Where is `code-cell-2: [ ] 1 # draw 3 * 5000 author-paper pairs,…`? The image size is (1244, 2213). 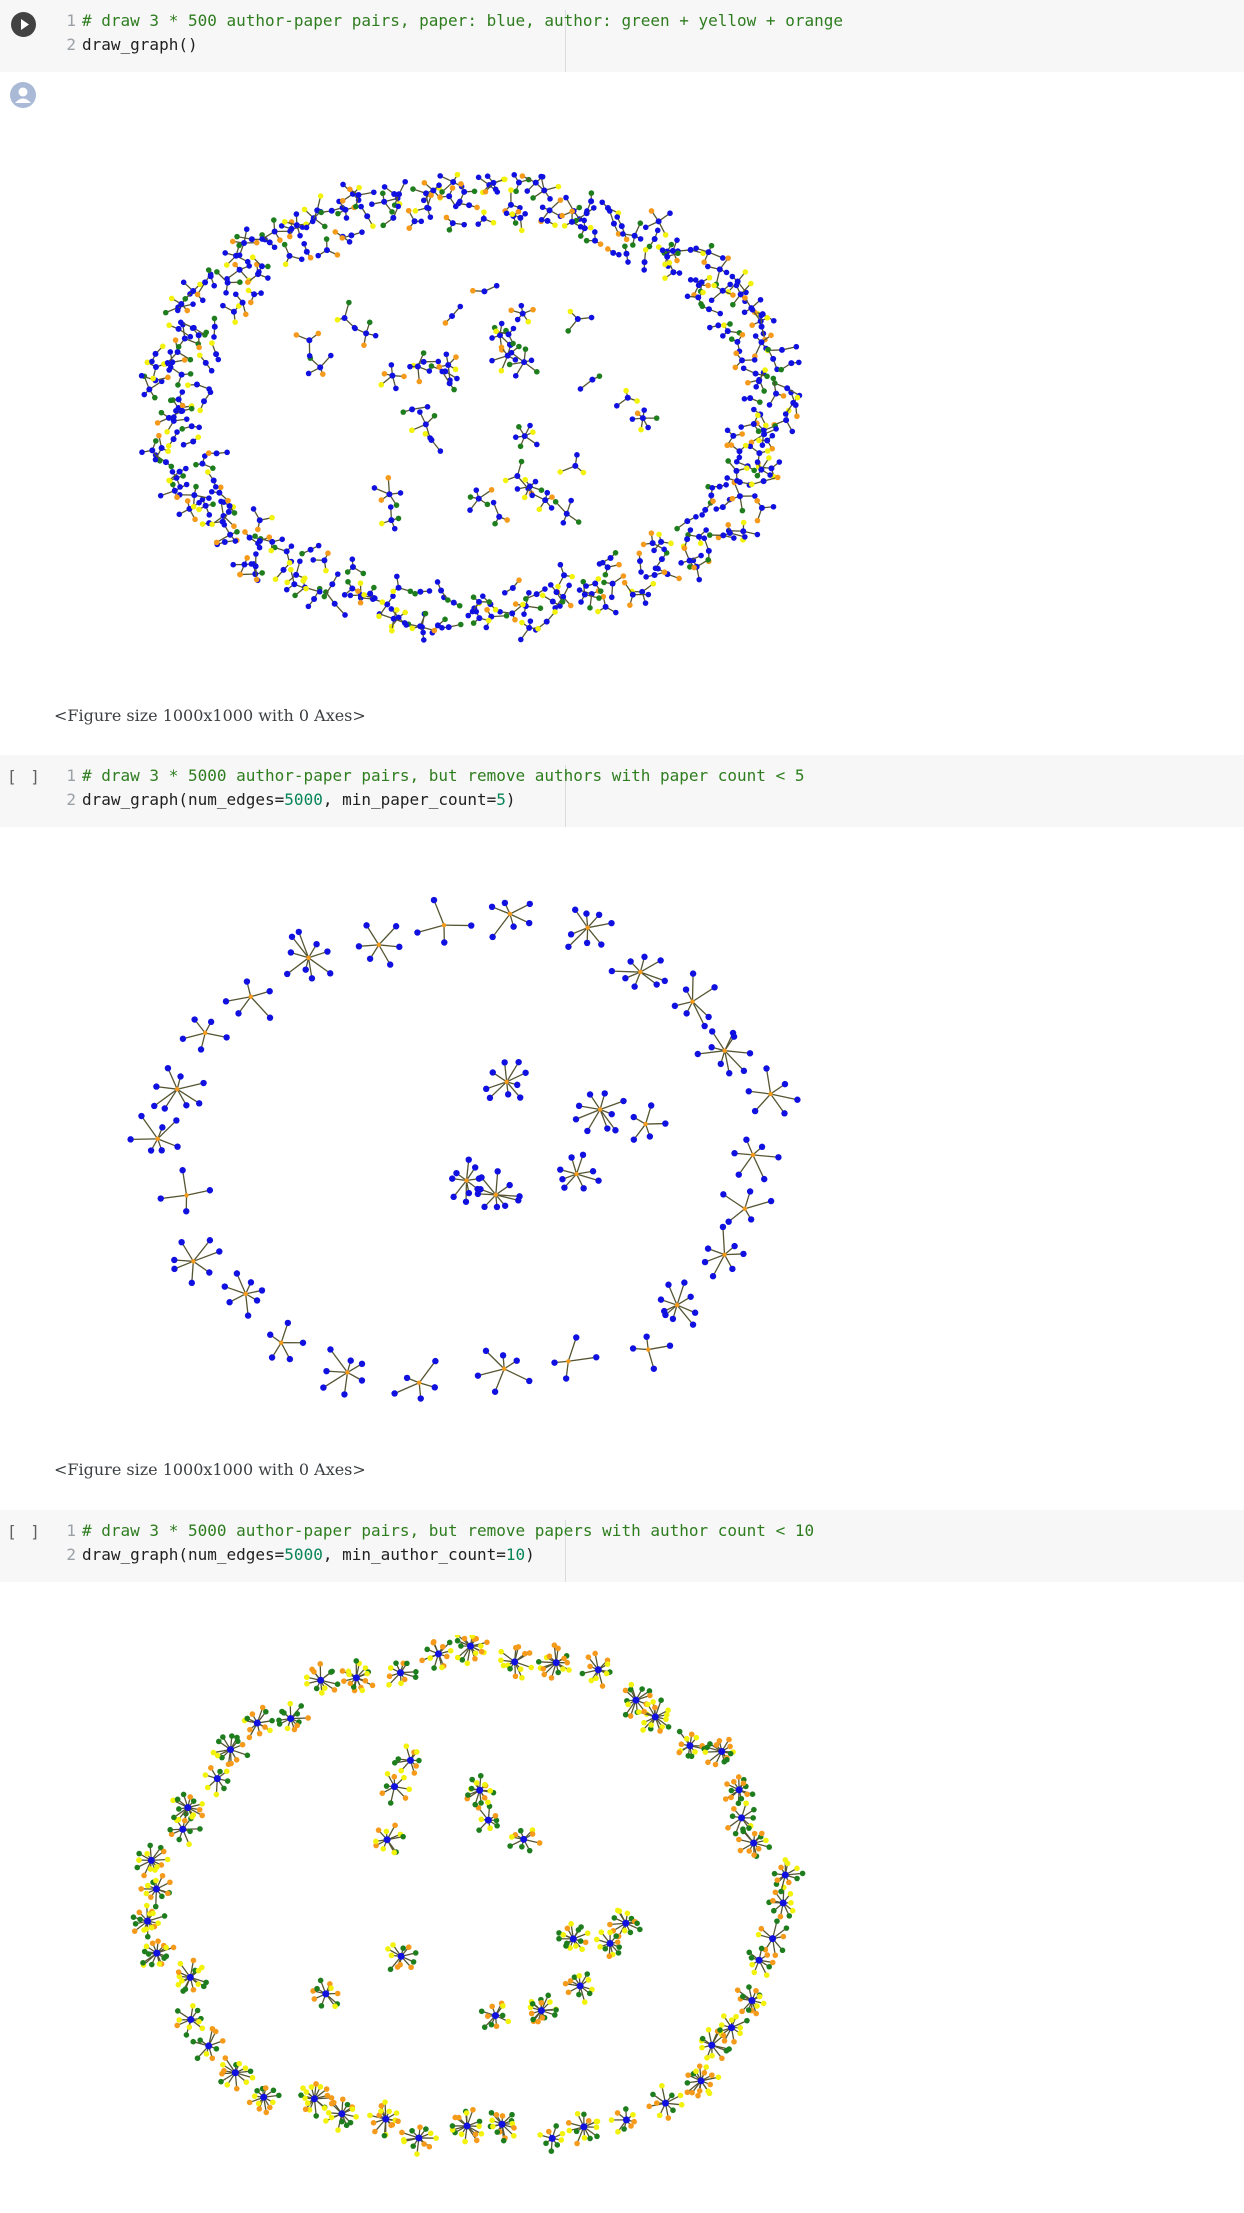
code-cell-2: [ ] 1 # draw 3 * 5000 author-paper pairs,… is located at coordinates (622, 791).